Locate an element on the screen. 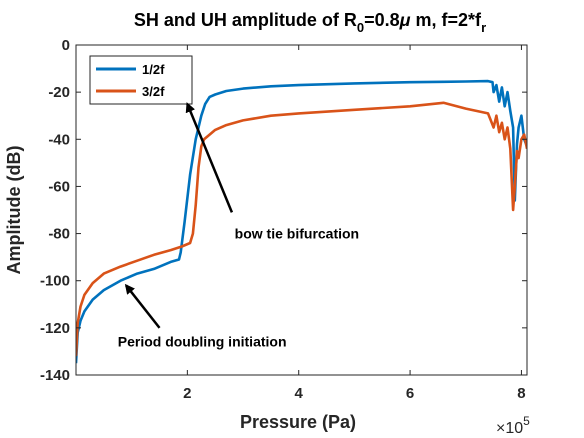  y-tick-label: -80 is located at coordinates (59, 234).